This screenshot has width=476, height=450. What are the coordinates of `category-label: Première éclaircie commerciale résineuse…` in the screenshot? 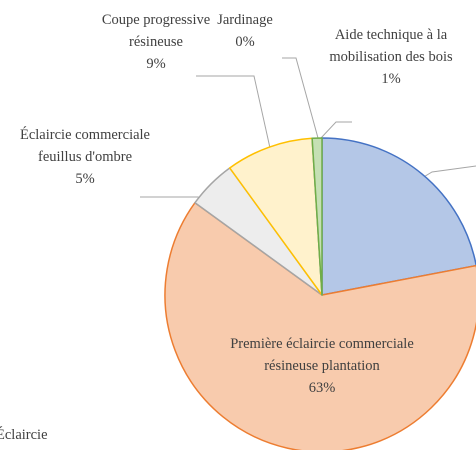 It's located at (322, 355).